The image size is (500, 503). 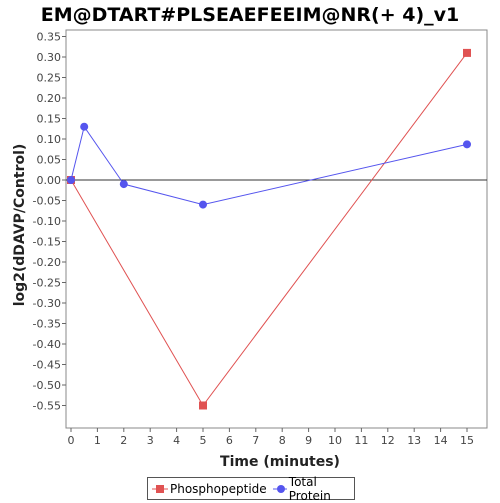 I want to click on x-tick-label: 2, so click(x=123, y=440).